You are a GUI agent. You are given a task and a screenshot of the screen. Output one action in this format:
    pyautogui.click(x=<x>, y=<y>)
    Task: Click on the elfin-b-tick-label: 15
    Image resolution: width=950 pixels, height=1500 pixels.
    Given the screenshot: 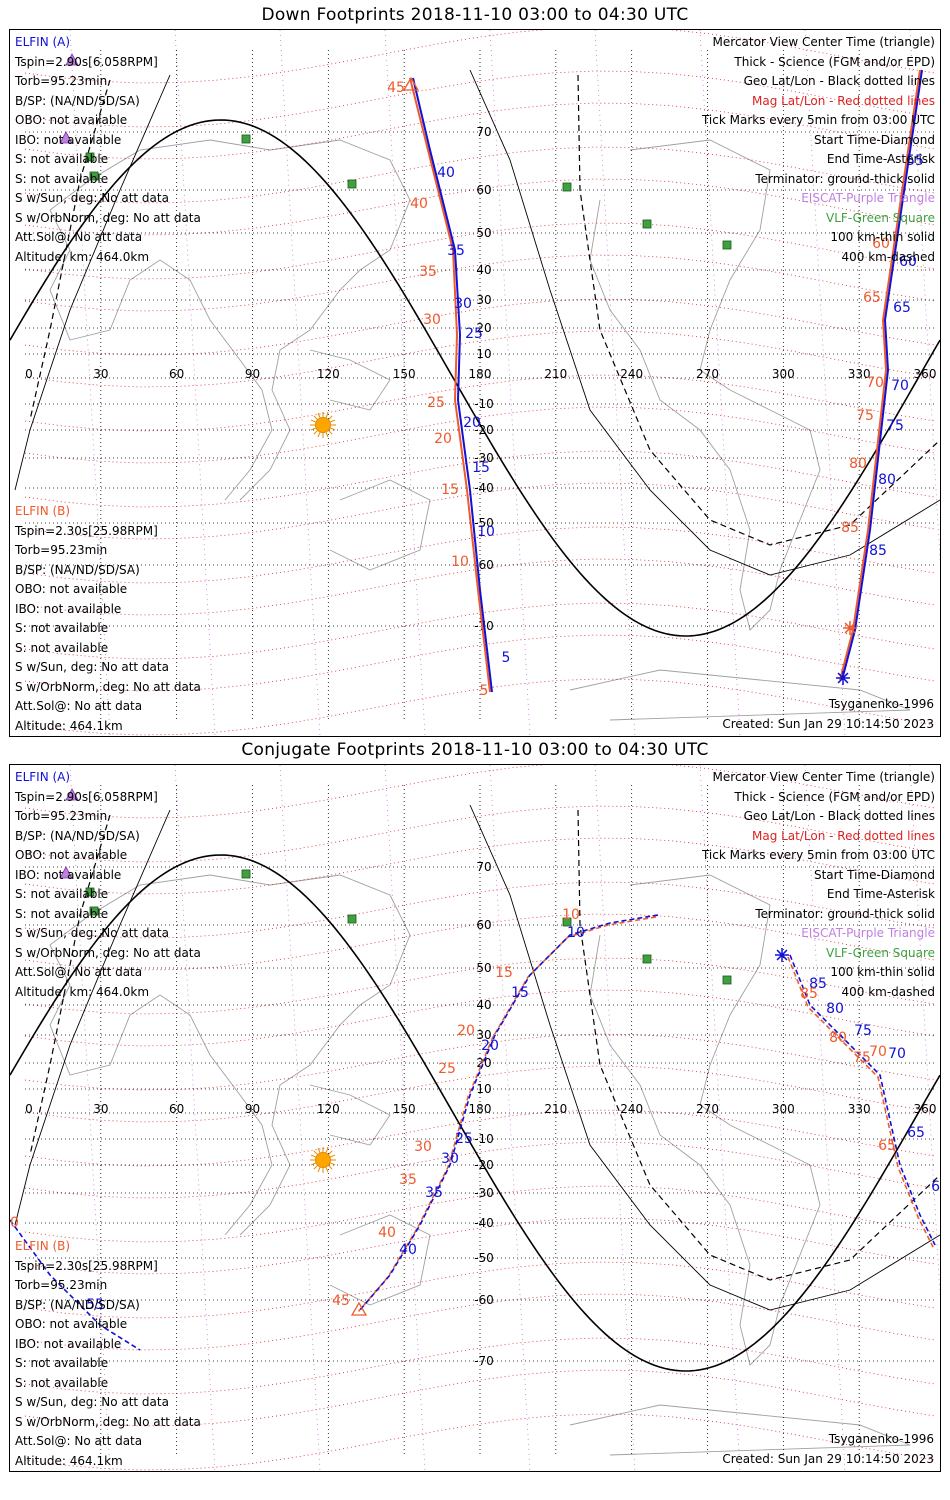 What is the action you would take?
    pyautogui.click(x=450, y=490)
    